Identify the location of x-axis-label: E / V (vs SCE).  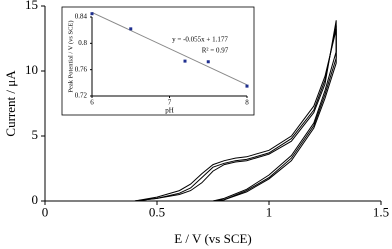
(213, 238).